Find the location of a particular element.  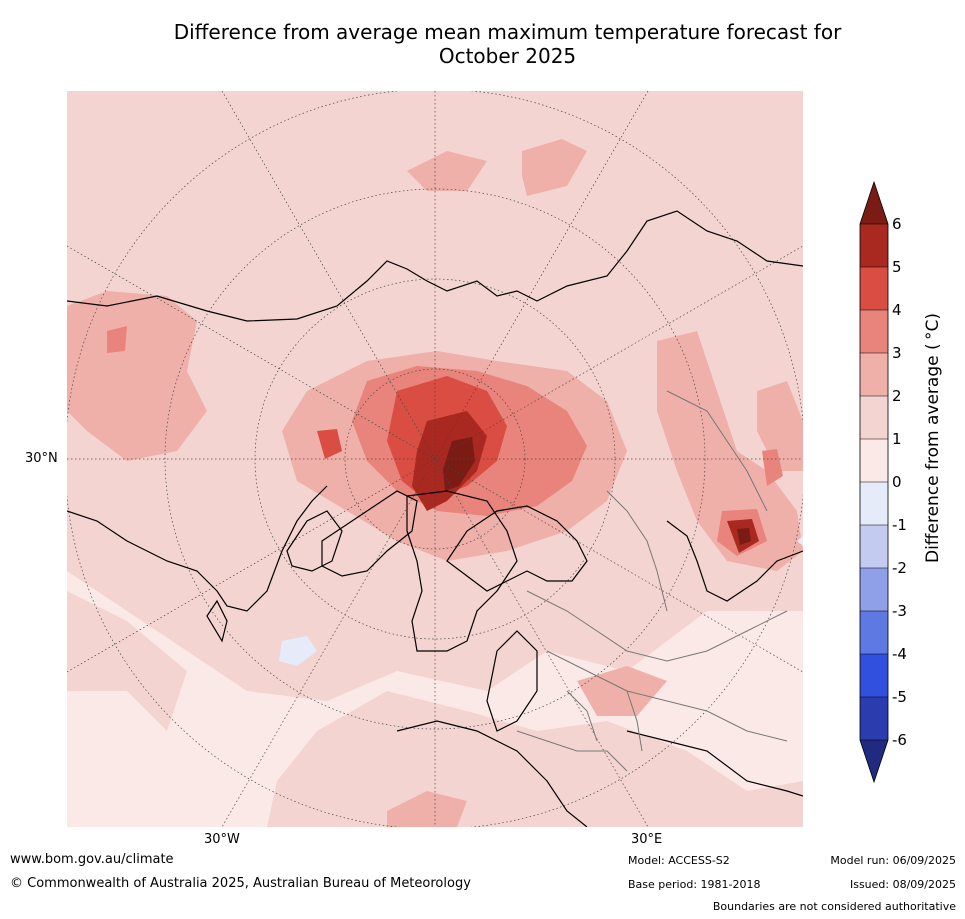

lon-label-30e: 30°E is located at coordinates (647, 839).